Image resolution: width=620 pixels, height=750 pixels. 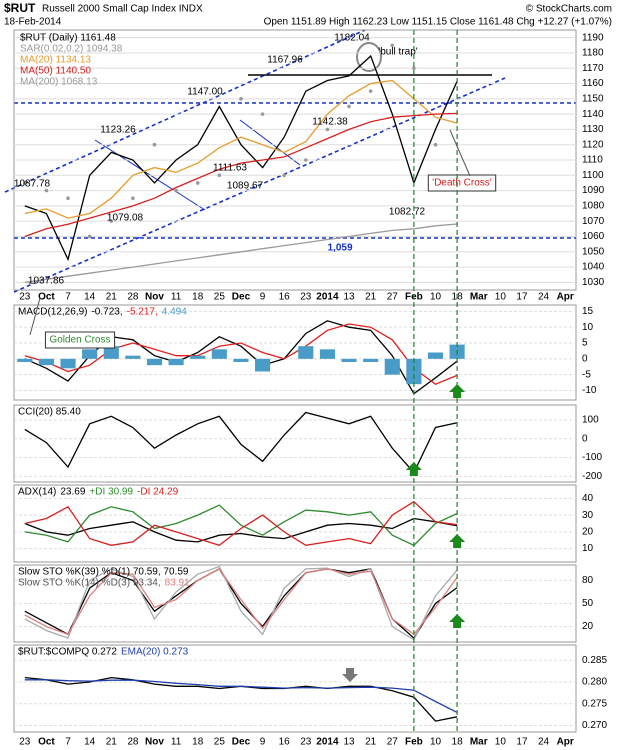 What do you see at coordinates (592, 476) in the screenshot?
I see `y-tick-label: -200` at bounding box center [592, 476].